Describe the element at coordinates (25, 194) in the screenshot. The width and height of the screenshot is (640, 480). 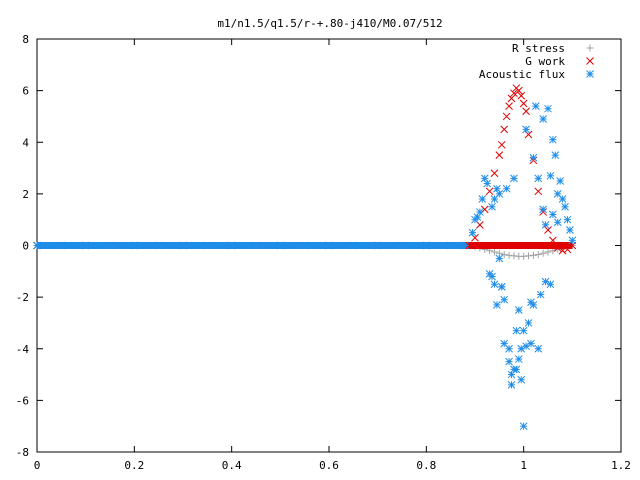
I see `y-tick-label: 2` at that location.